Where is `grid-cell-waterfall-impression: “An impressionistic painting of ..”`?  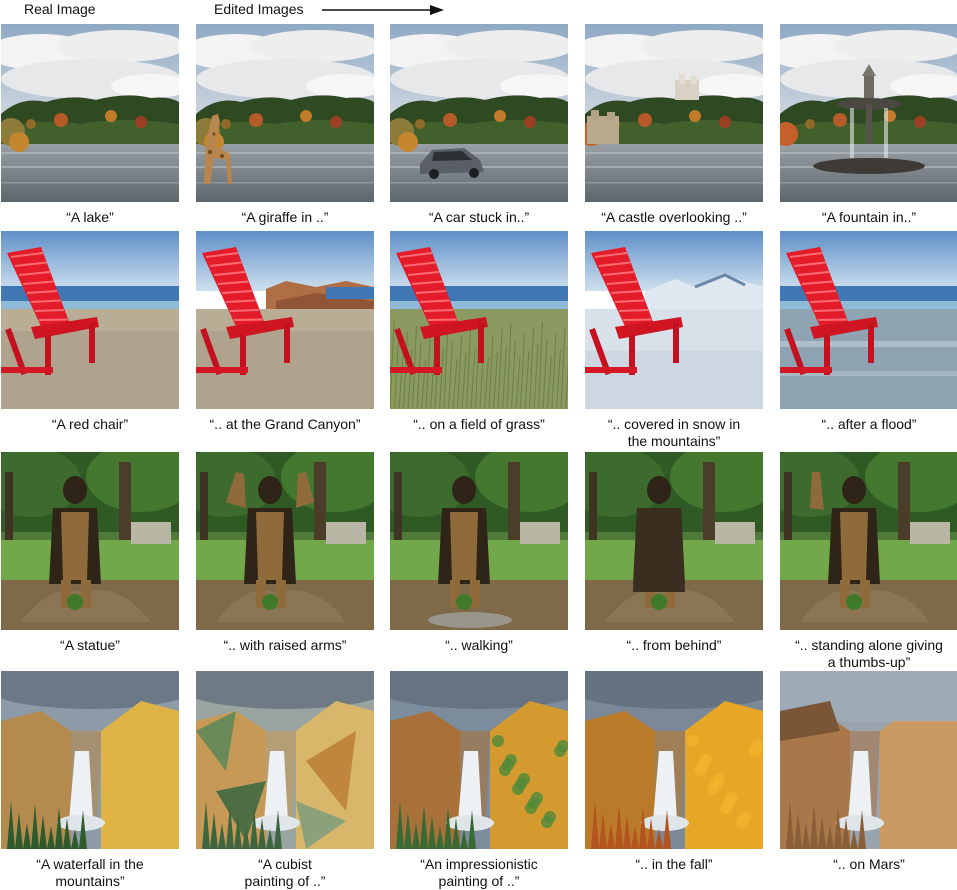
grid-cell-waterfall-impression: “An impressionistic painting of ..” is located at coordinates (479, 780).